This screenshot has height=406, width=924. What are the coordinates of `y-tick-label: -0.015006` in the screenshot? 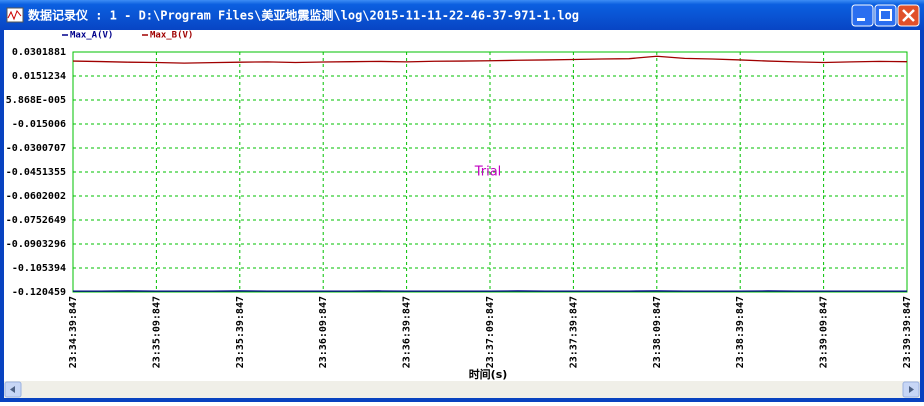 It's located at (39, 124).